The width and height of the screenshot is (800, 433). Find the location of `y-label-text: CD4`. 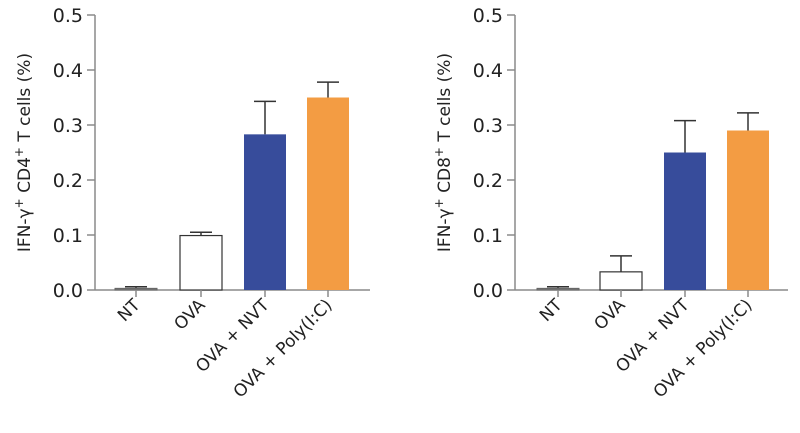

y-label-text: CD4 is located at coordinates (25, 177).